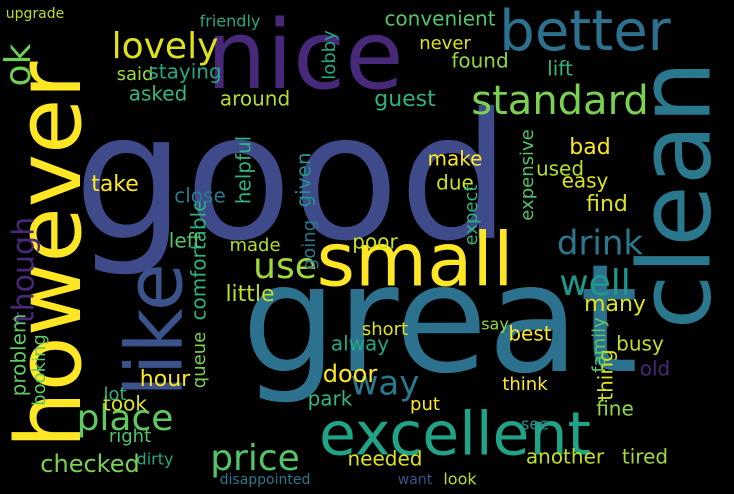 The height and width of the screenshot is (494, 734). What do you see at coordinates (375, 242) in the screenshot?
I see `word: poor` at bounding box center [375, 242].